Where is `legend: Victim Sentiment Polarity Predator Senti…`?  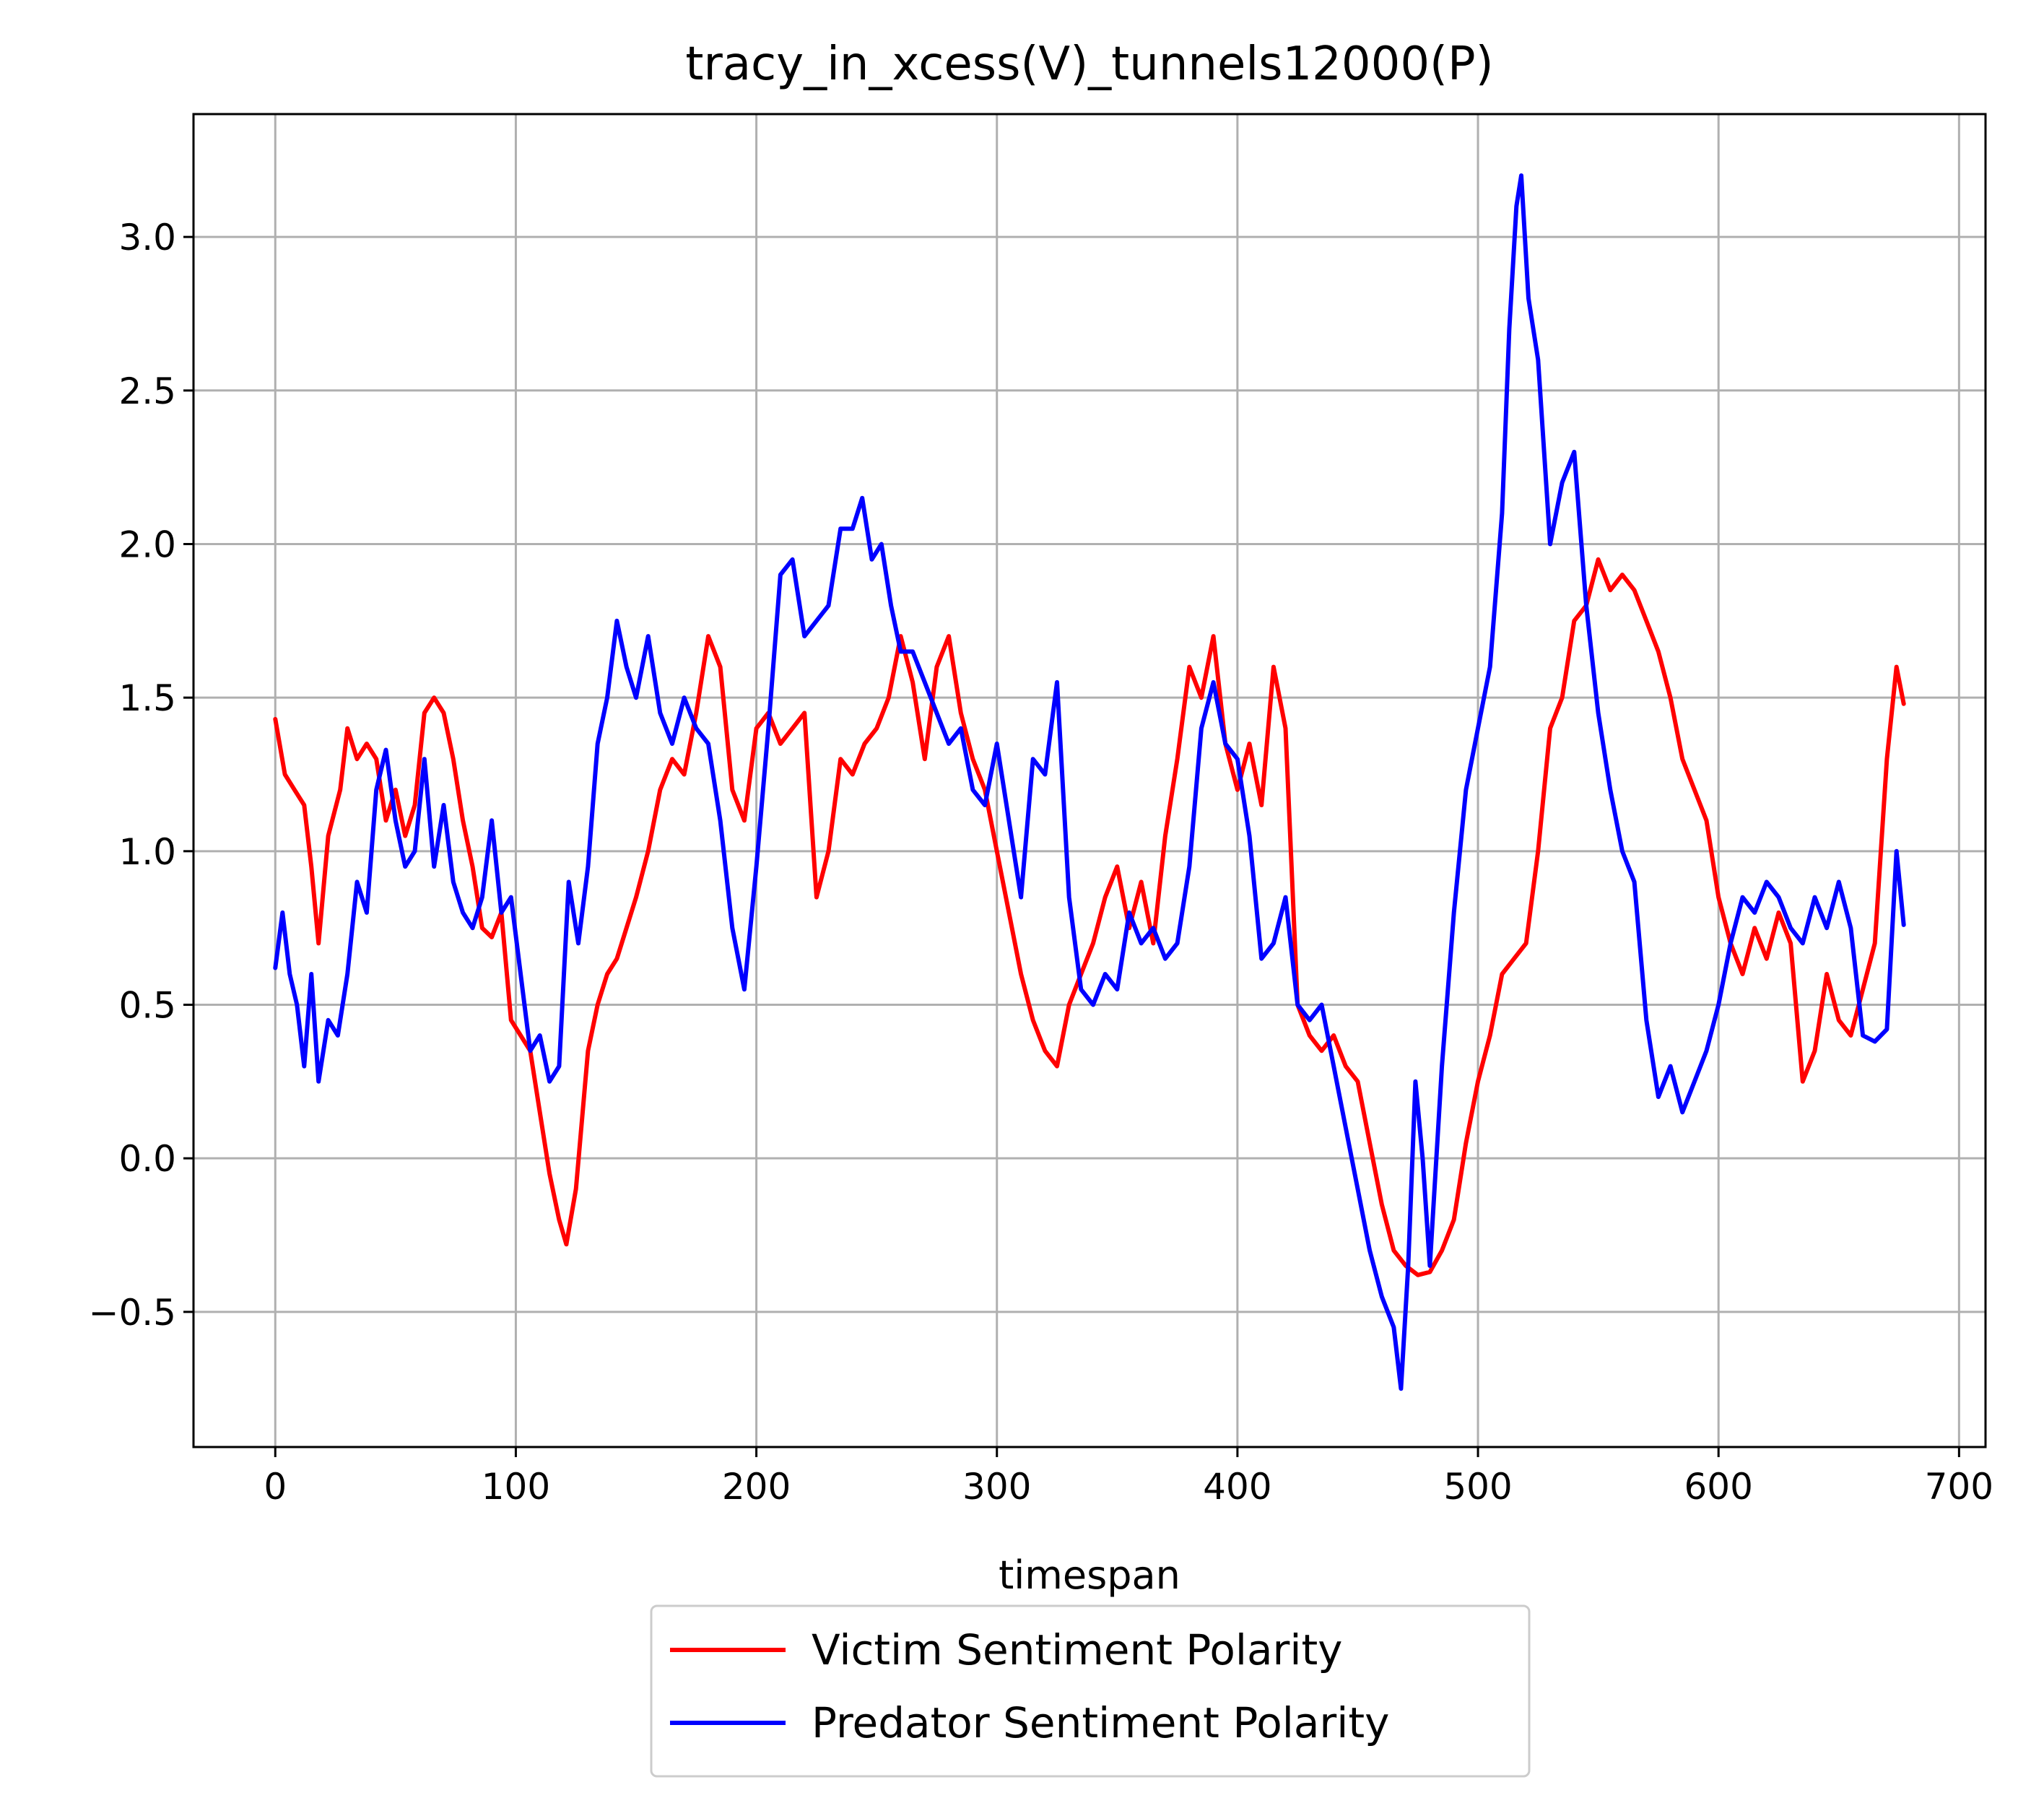 legend: Victim Sentiment Polarity Predator Senti… is located at coordinates (1090, 1691).